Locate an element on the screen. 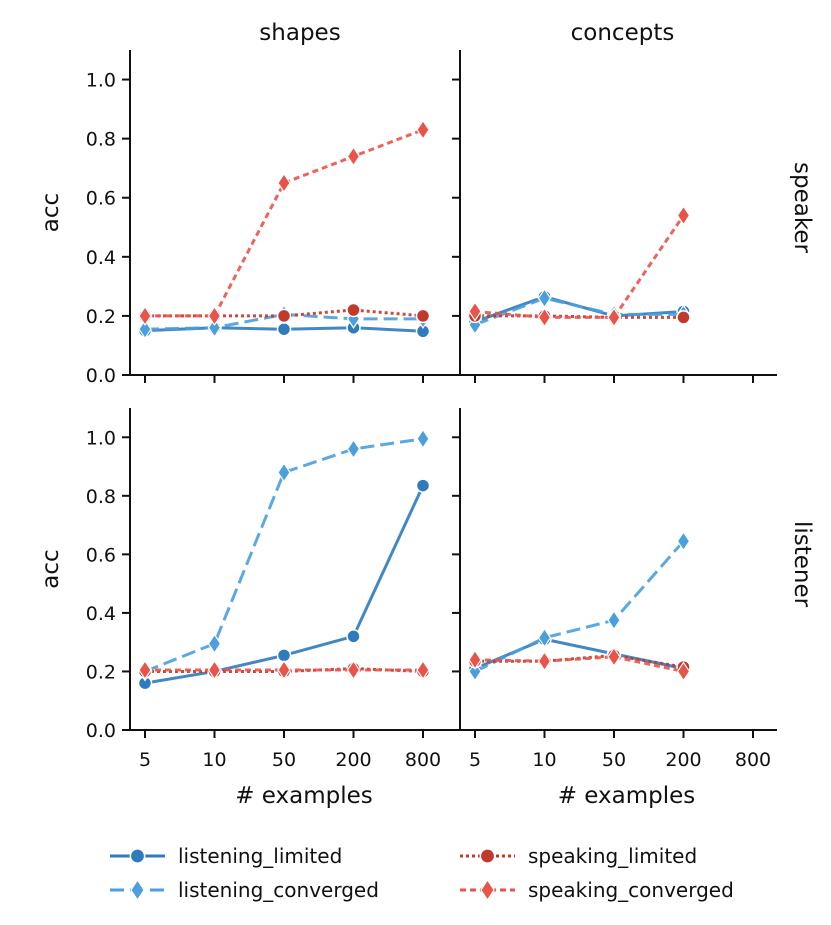 The height and width of the screenshot is (925, 831). legend-entry-speaking_limited: speaking_limited is located at coordinates (578, 856).